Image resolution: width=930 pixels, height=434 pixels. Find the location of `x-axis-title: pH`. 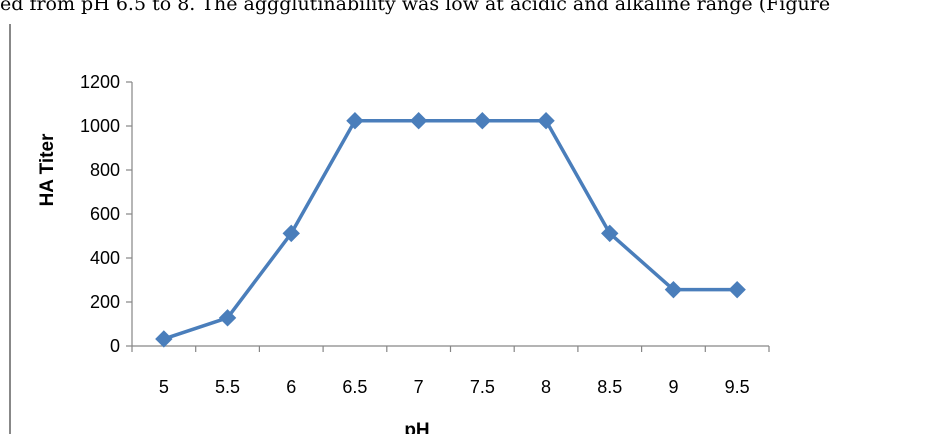

x-axis-title: pH is located at coordinates (416, 427).